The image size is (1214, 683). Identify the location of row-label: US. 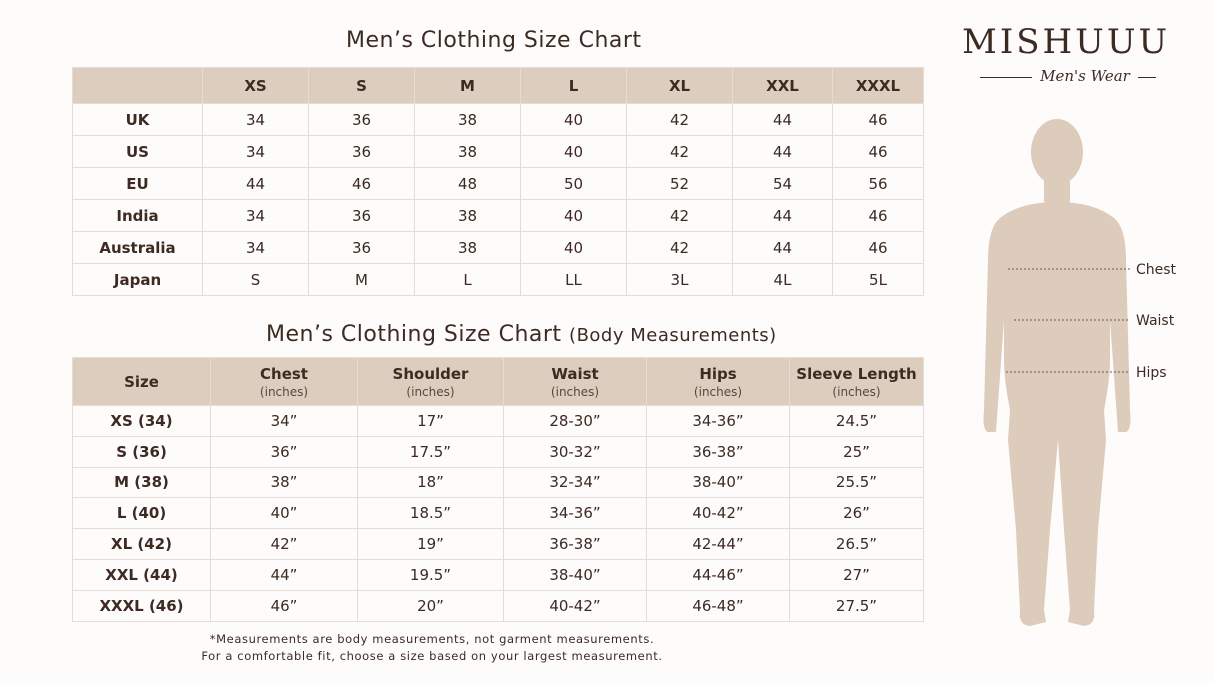
(137, 151).